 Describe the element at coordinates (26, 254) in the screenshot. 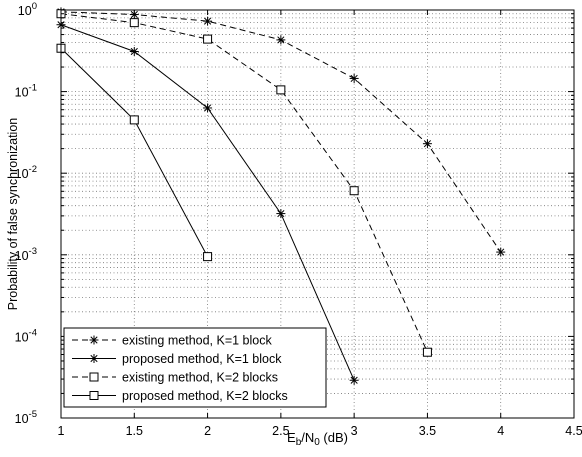

I see `y-tick-label: 10⁻³` at that location.